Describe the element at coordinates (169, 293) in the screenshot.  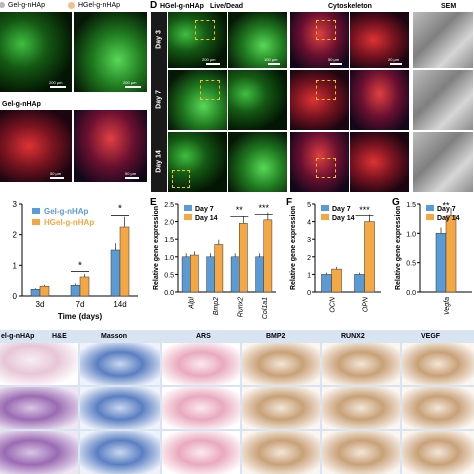
I see `y-tick-label: 0.0` at that location.